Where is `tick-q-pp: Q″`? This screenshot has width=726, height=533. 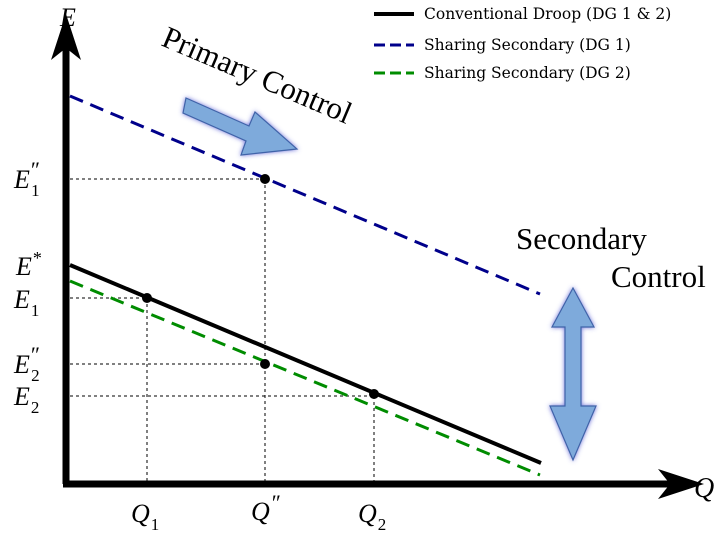 tick-q-pp: Q″ is located at coordinates (266, 508).